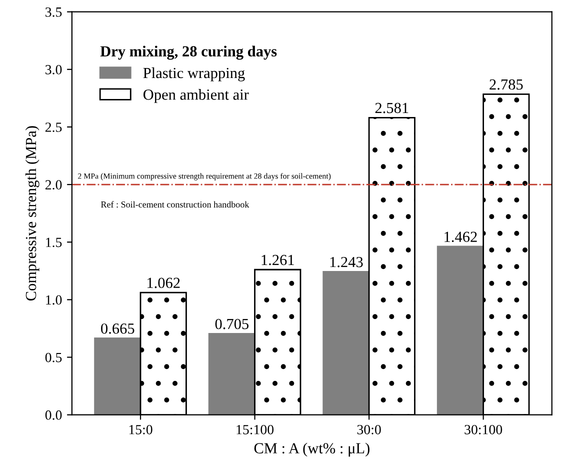  What do you see at coordinates (369, 429) in the screenshot?
I see `x-tick-label: 30:0` at bounding box center [369, 429].